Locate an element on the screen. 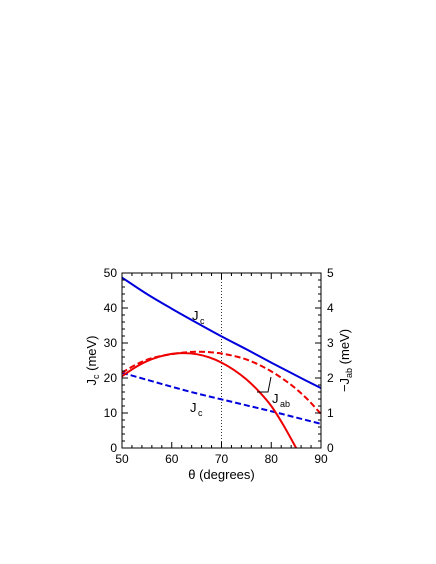 This screenshot has height=564, width=436. series-jc-solid is located at coordinates (221, 333).